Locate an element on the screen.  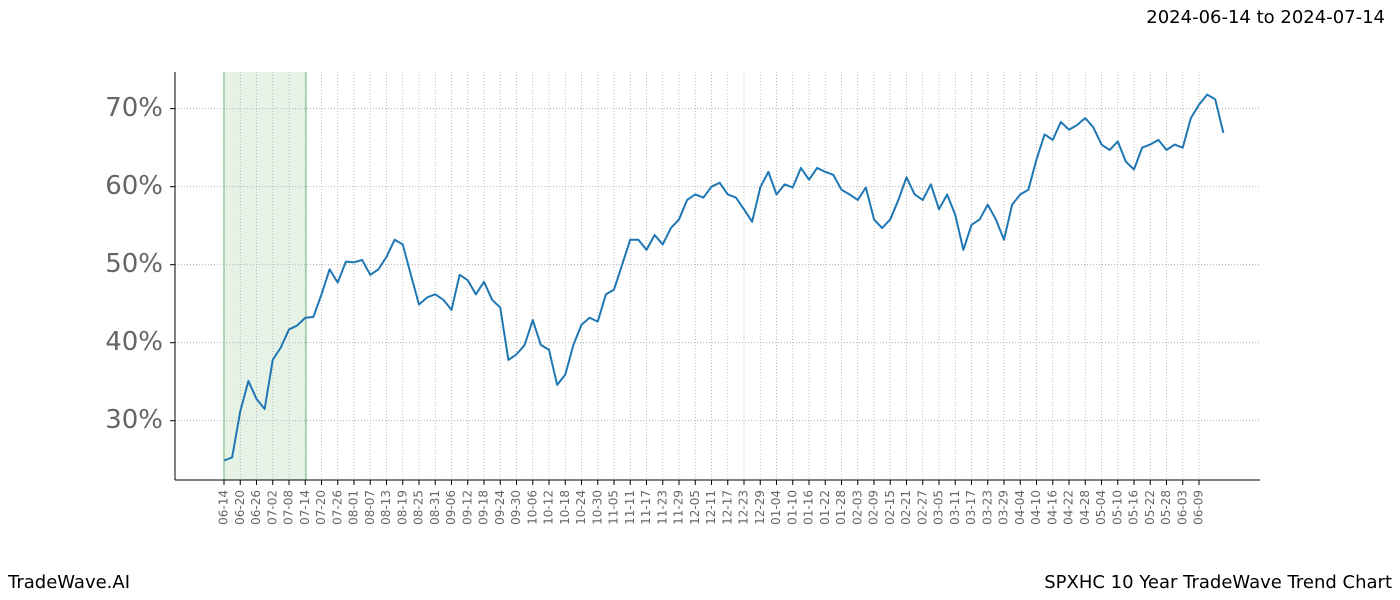
x-tick-label: 03-11 is located at coordinates (955, 507).